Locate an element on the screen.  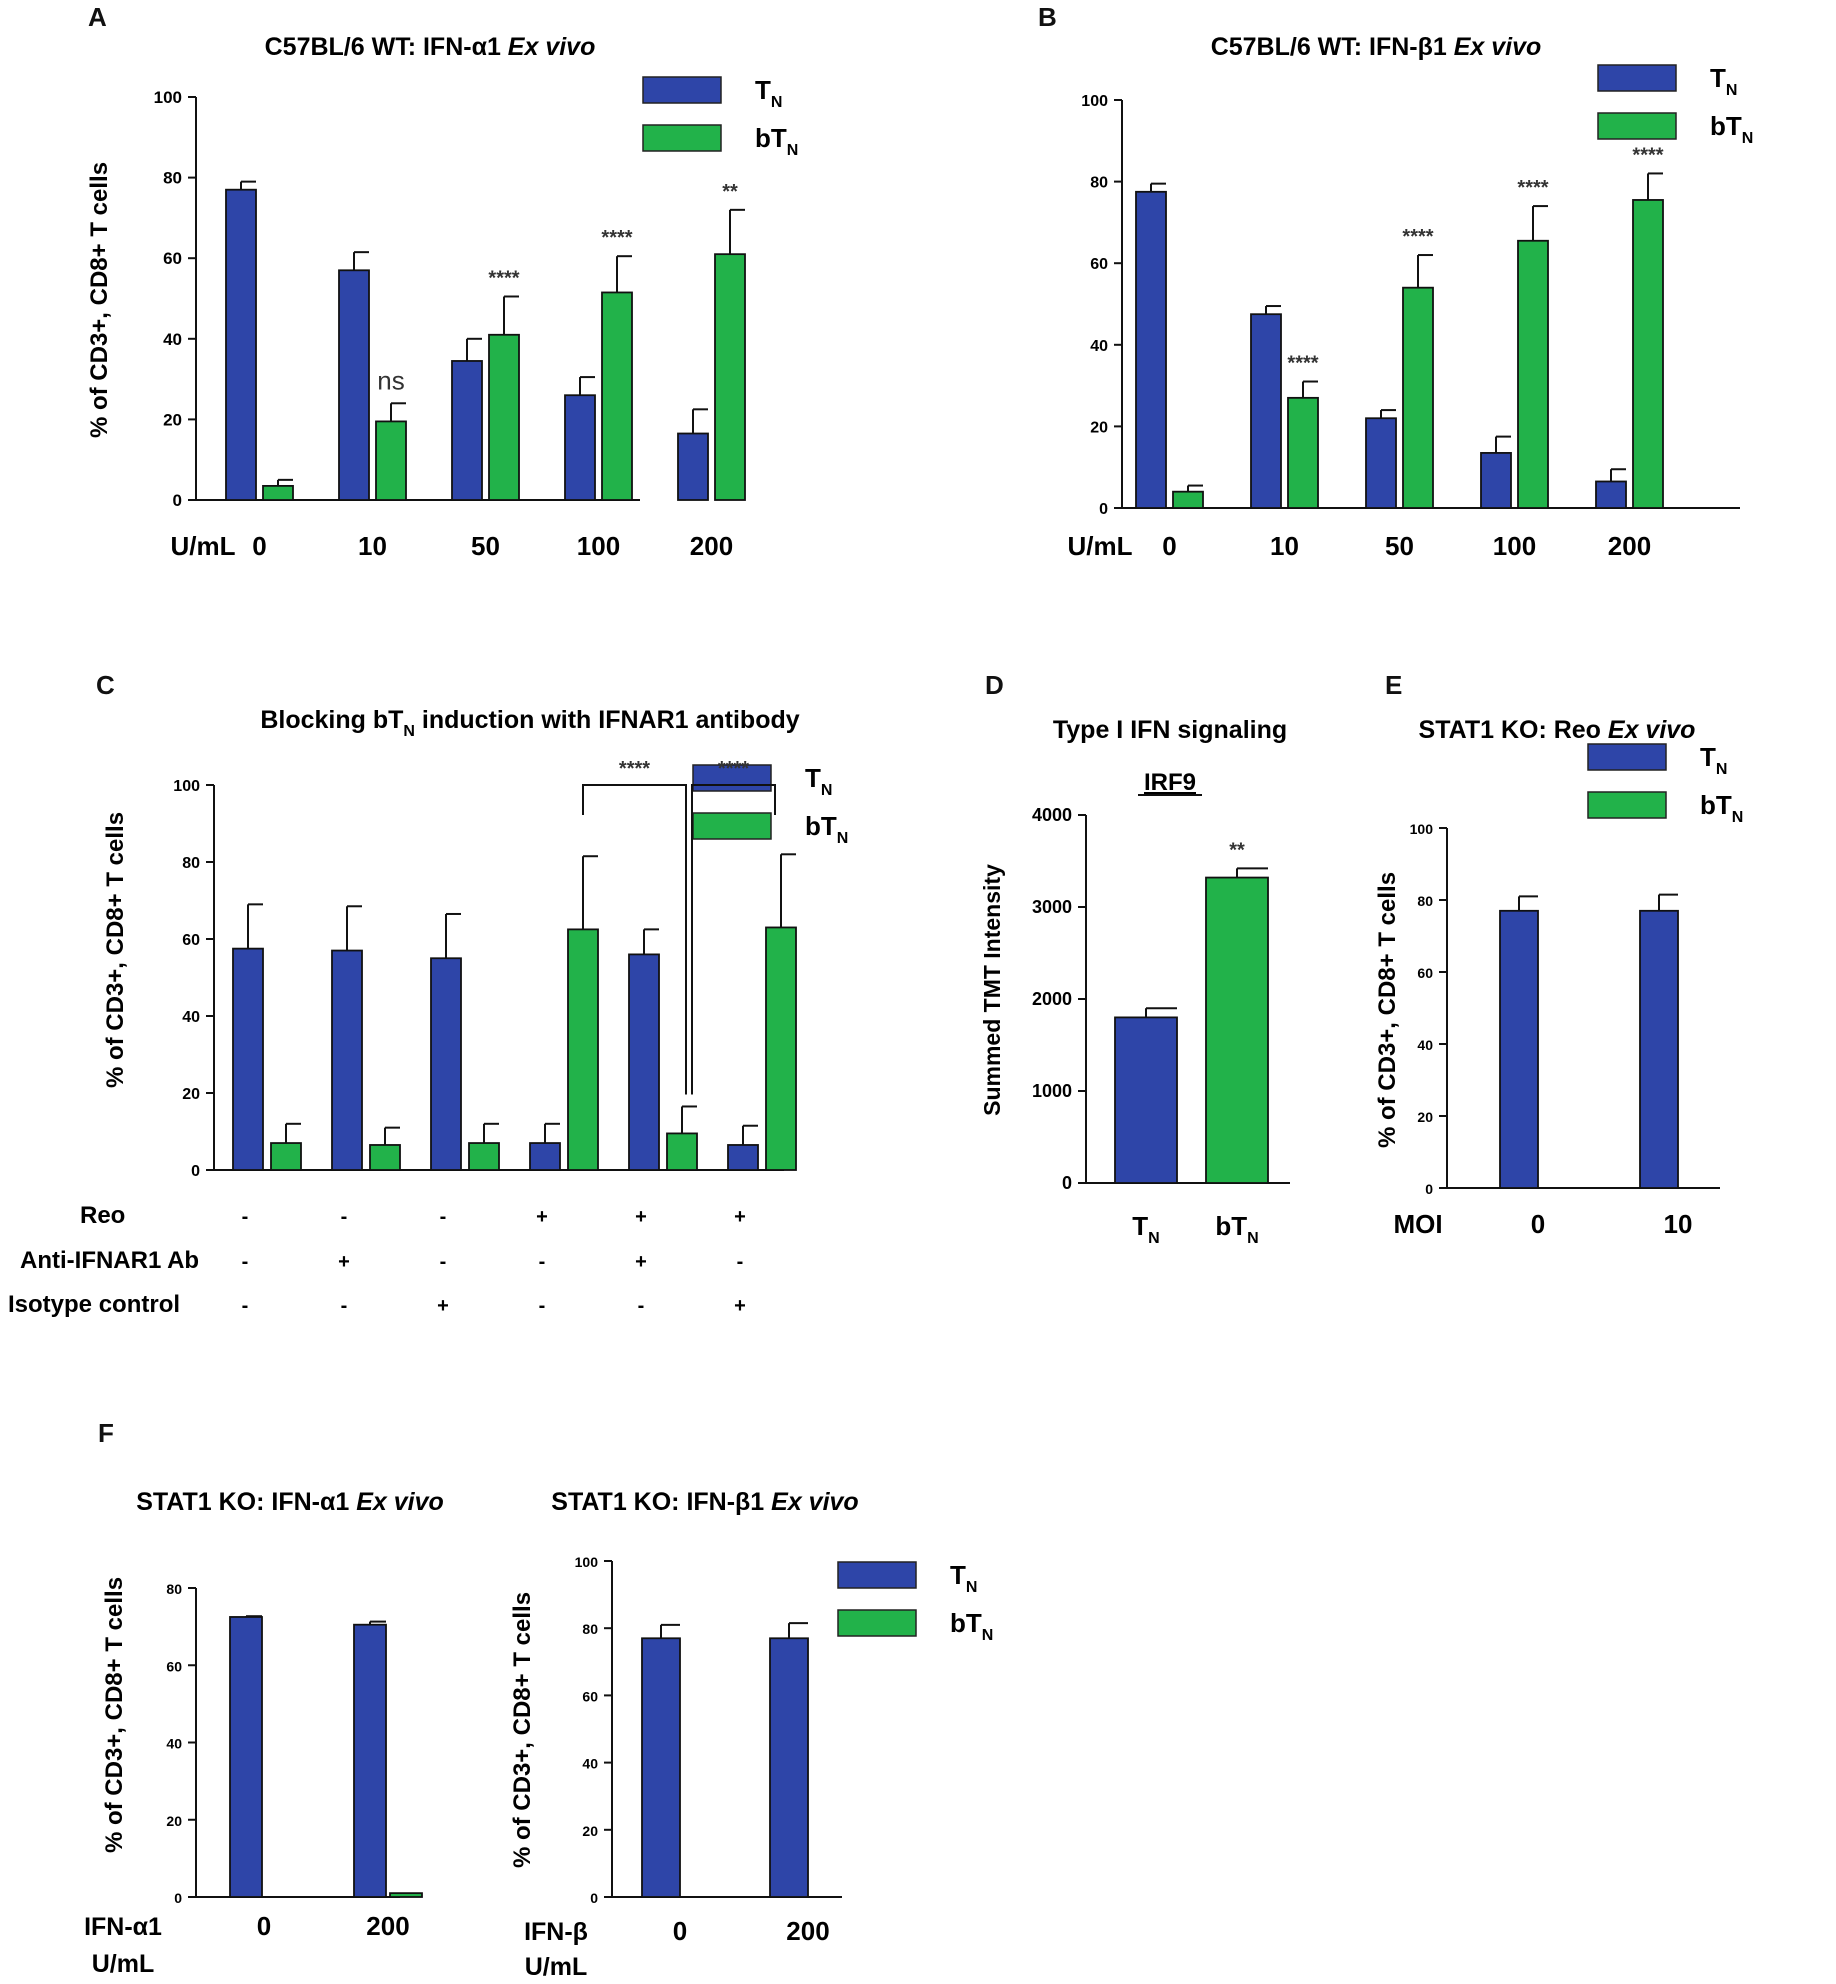
e-y-tick-label: 40 is located at coordinates (1425, 1045).